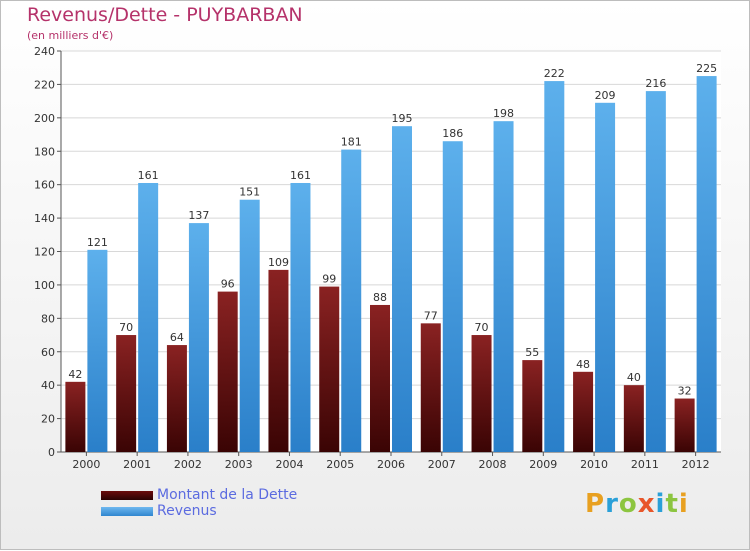 This screenshot has height=551, width=750. Describe the element at coordinates (44, 252) in the screenshot. I see `y-tick-label: 120` at that location.